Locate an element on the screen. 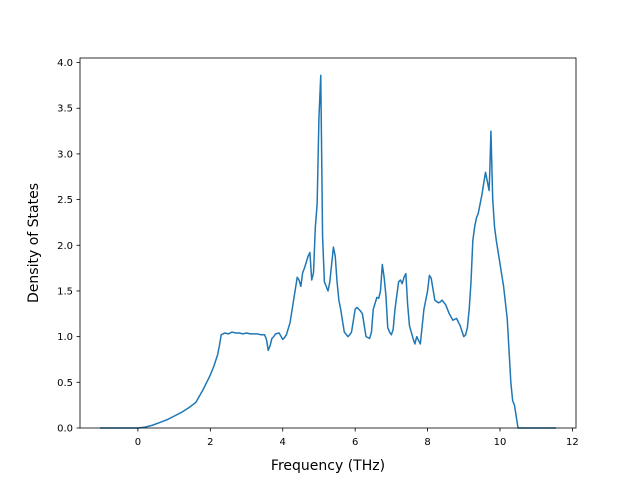  y-tick-label: 0.5 is located at coordinates (65, 383).